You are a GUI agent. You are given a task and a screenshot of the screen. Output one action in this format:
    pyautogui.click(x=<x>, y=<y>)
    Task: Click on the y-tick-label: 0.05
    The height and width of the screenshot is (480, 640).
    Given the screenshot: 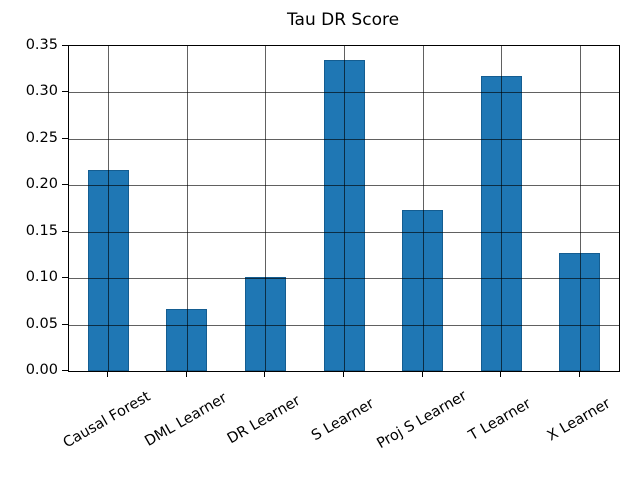 What is the action you would take?
    pyautogui.click(x=41, y=323)
    